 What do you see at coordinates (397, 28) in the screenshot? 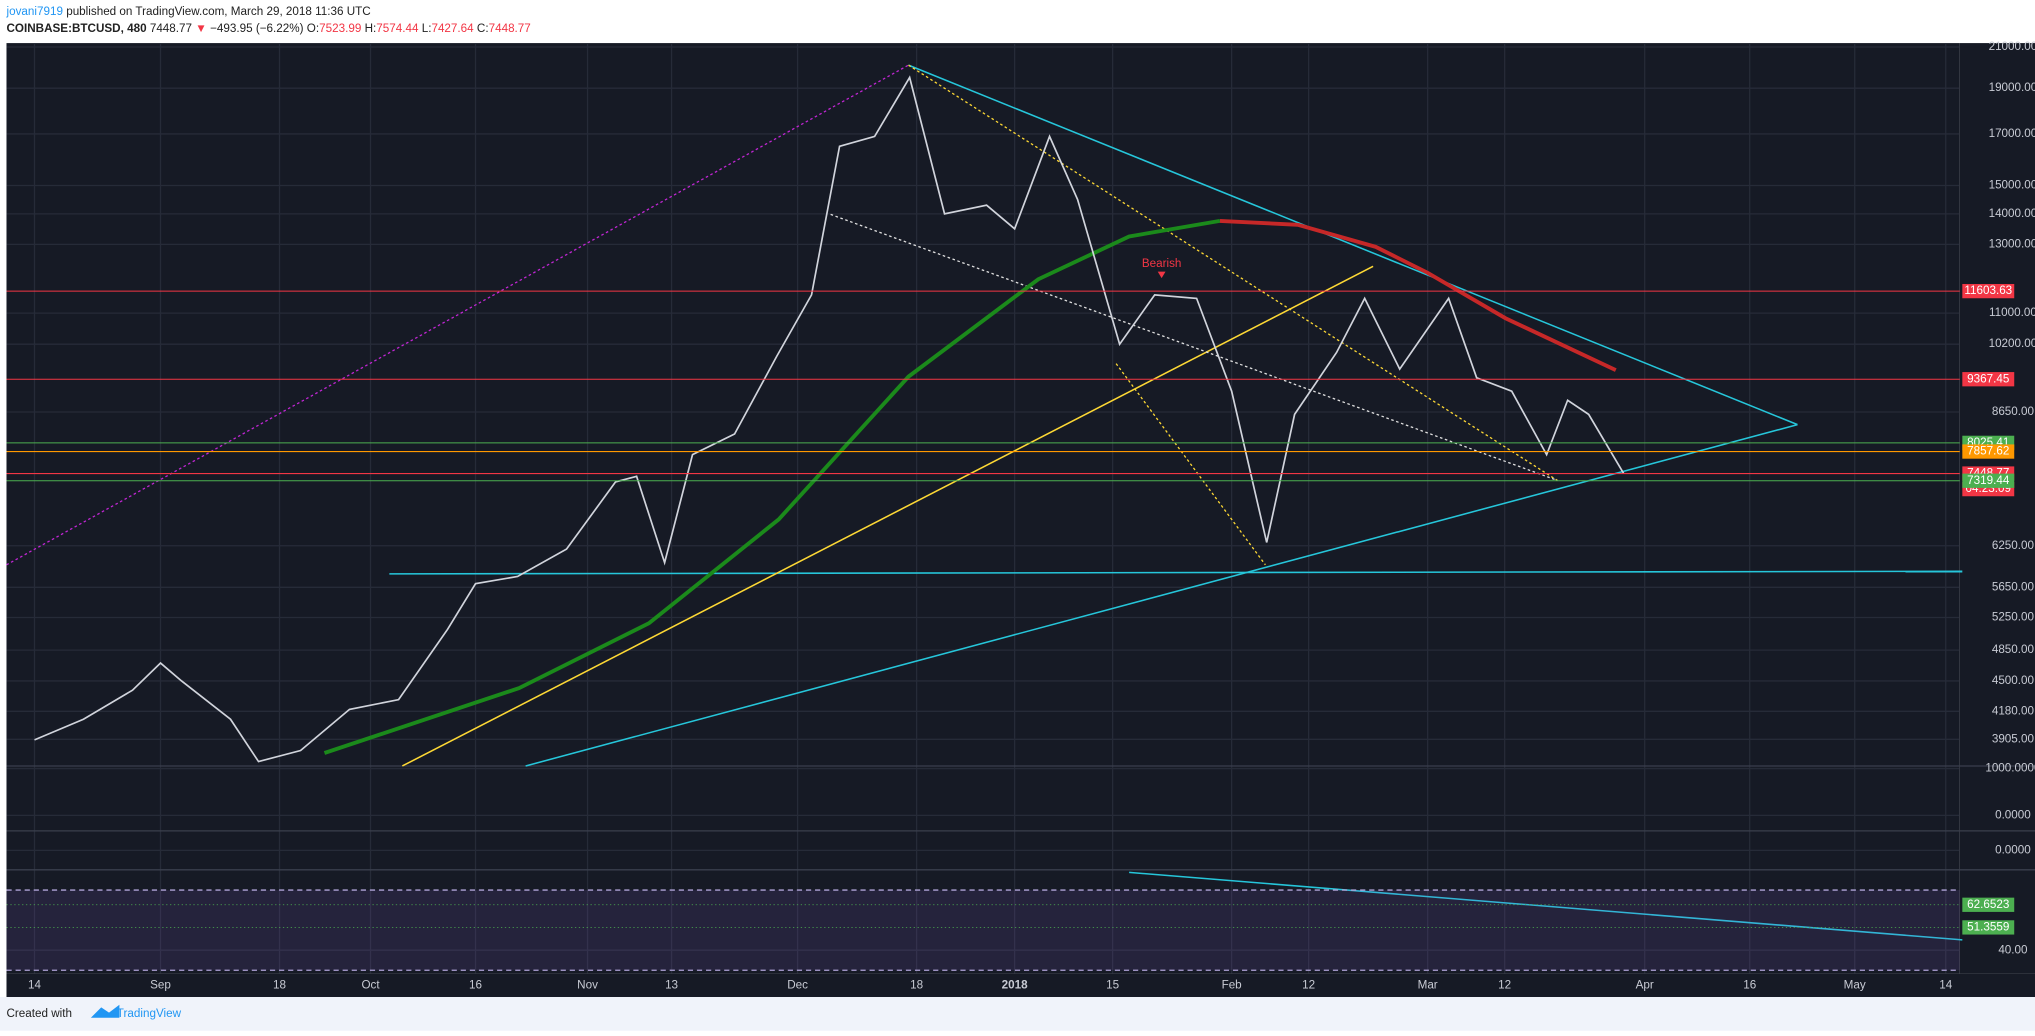
I see `ohlc-value: 7574.44` at bounding box center [397, 28].